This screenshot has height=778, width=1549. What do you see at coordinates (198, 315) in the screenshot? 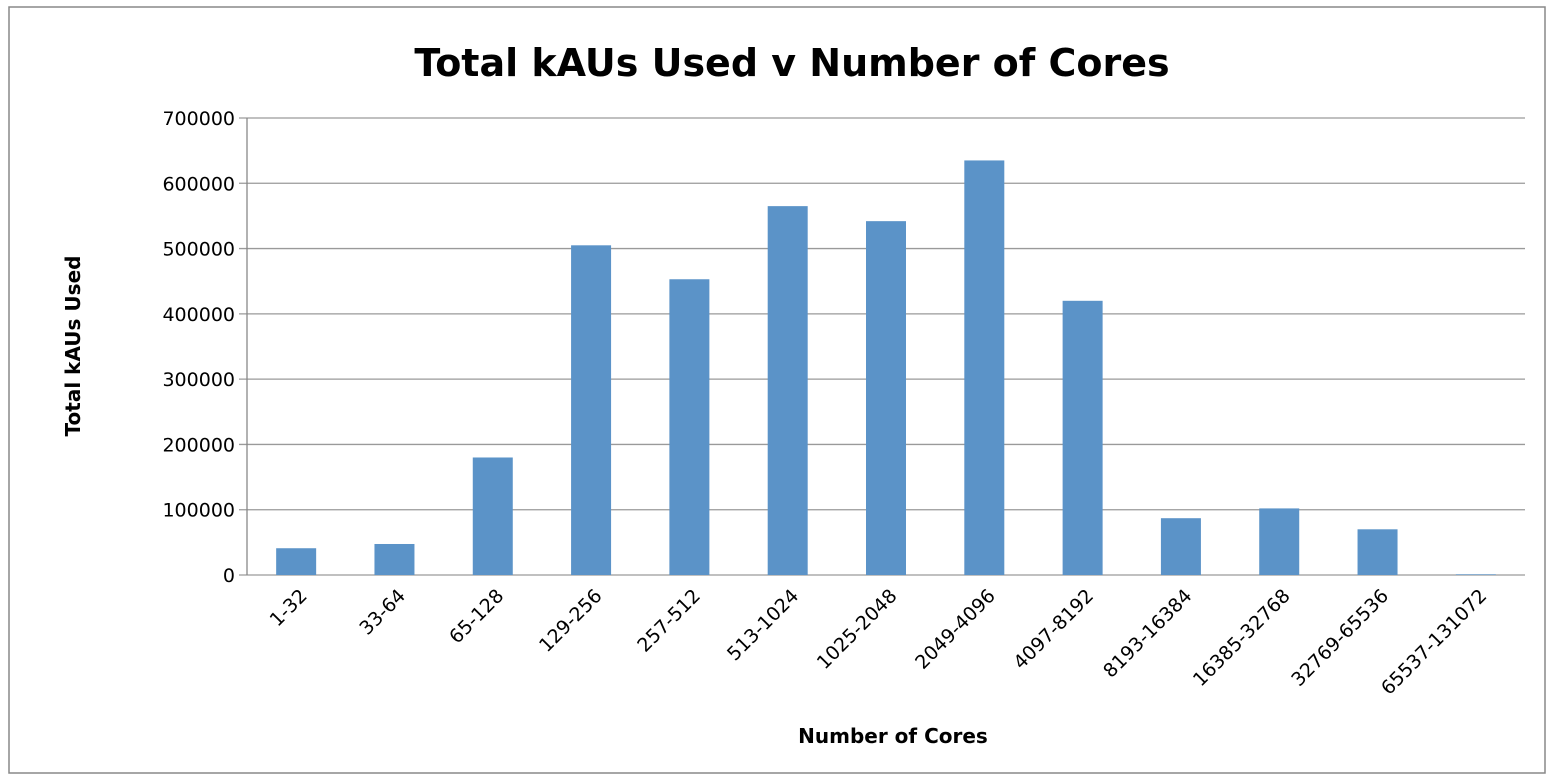
I see `y-tick-label: 400000` at bounding box center [198, 315].